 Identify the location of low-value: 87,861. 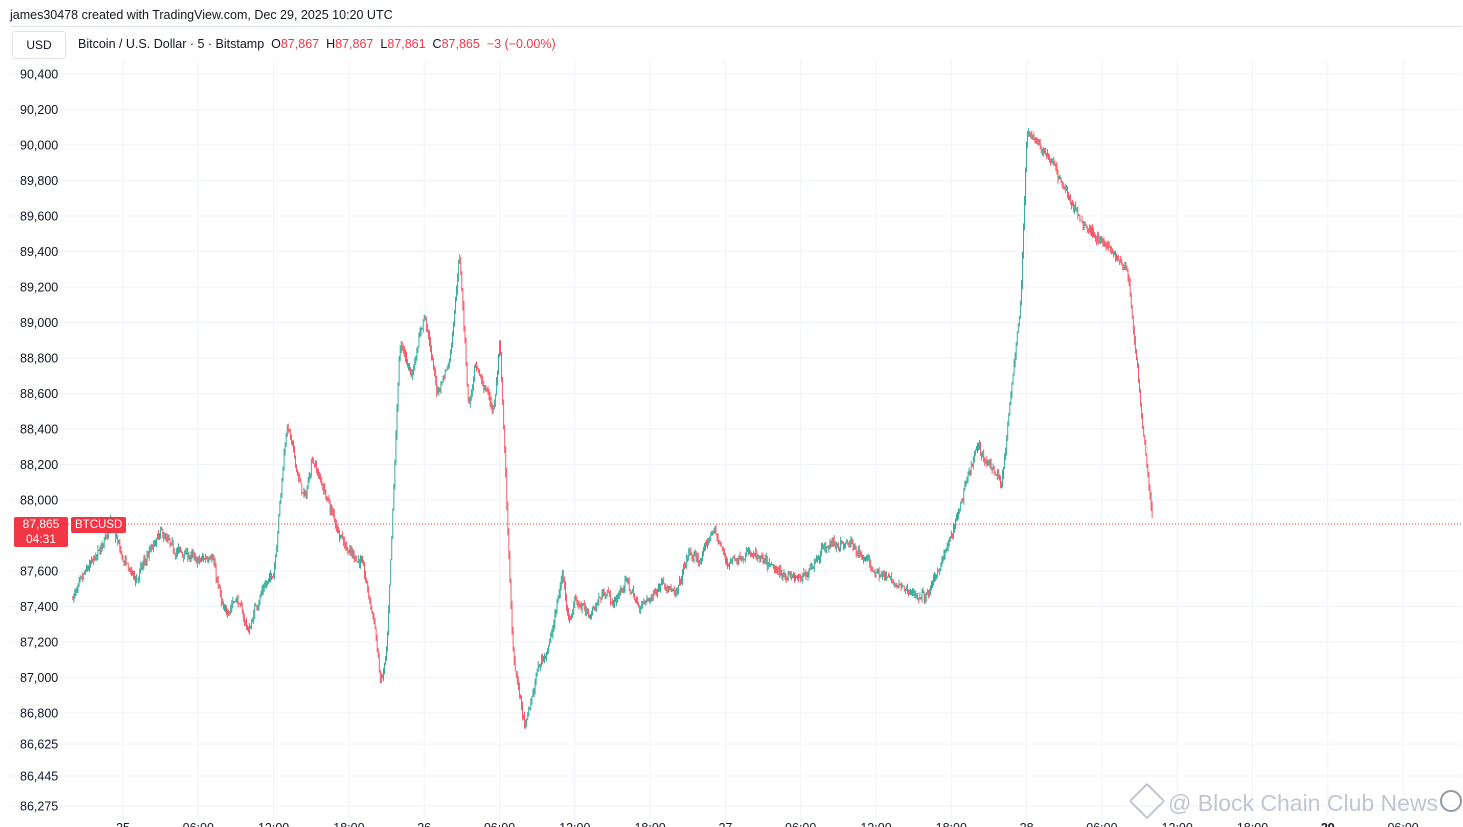
(406, 44).